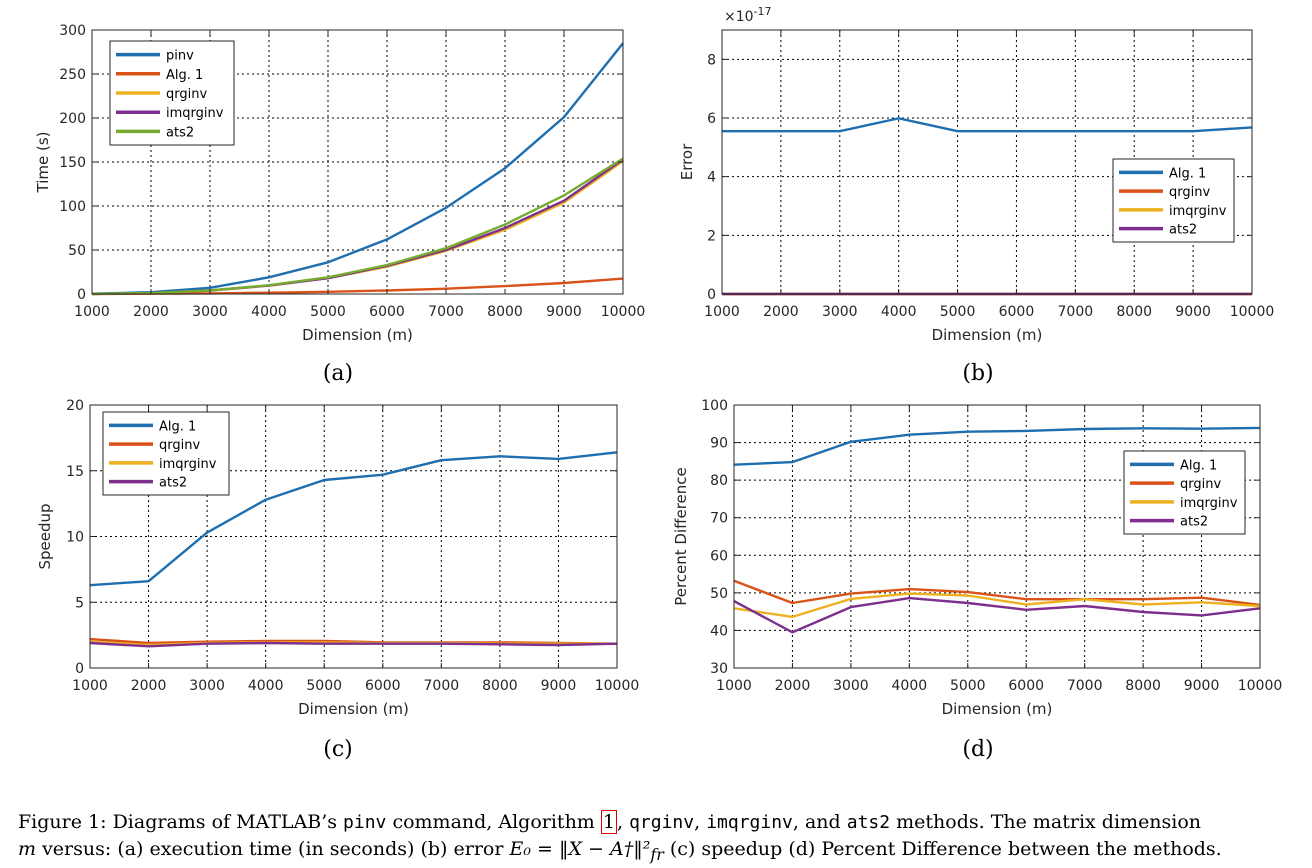  I want to click on y-tick-label: 60, so click(719, 556).